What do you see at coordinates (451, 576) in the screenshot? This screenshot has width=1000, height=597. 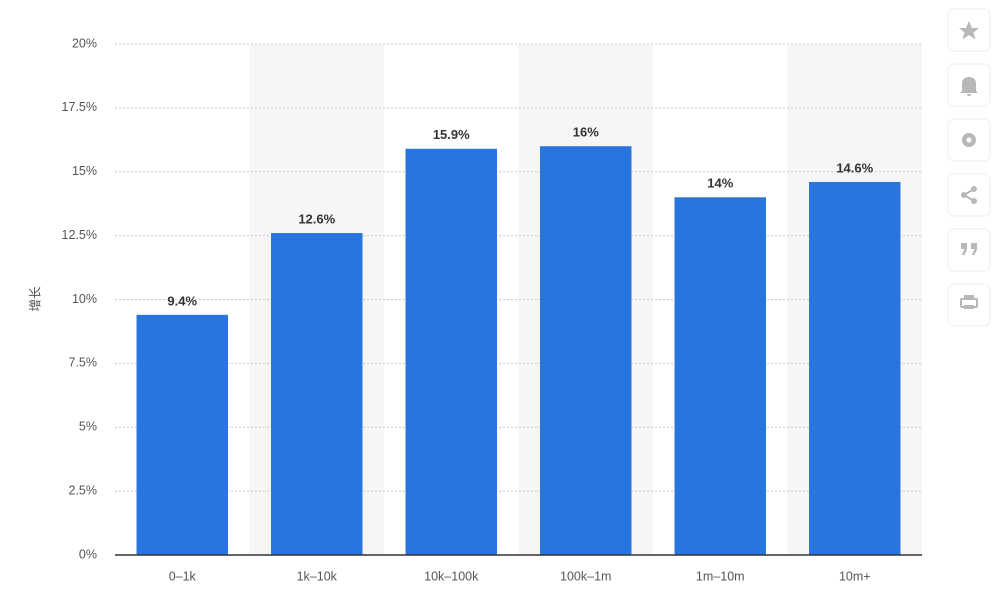 I see `x-tick-label: 10k–100k` at bounding box center [451, 576].